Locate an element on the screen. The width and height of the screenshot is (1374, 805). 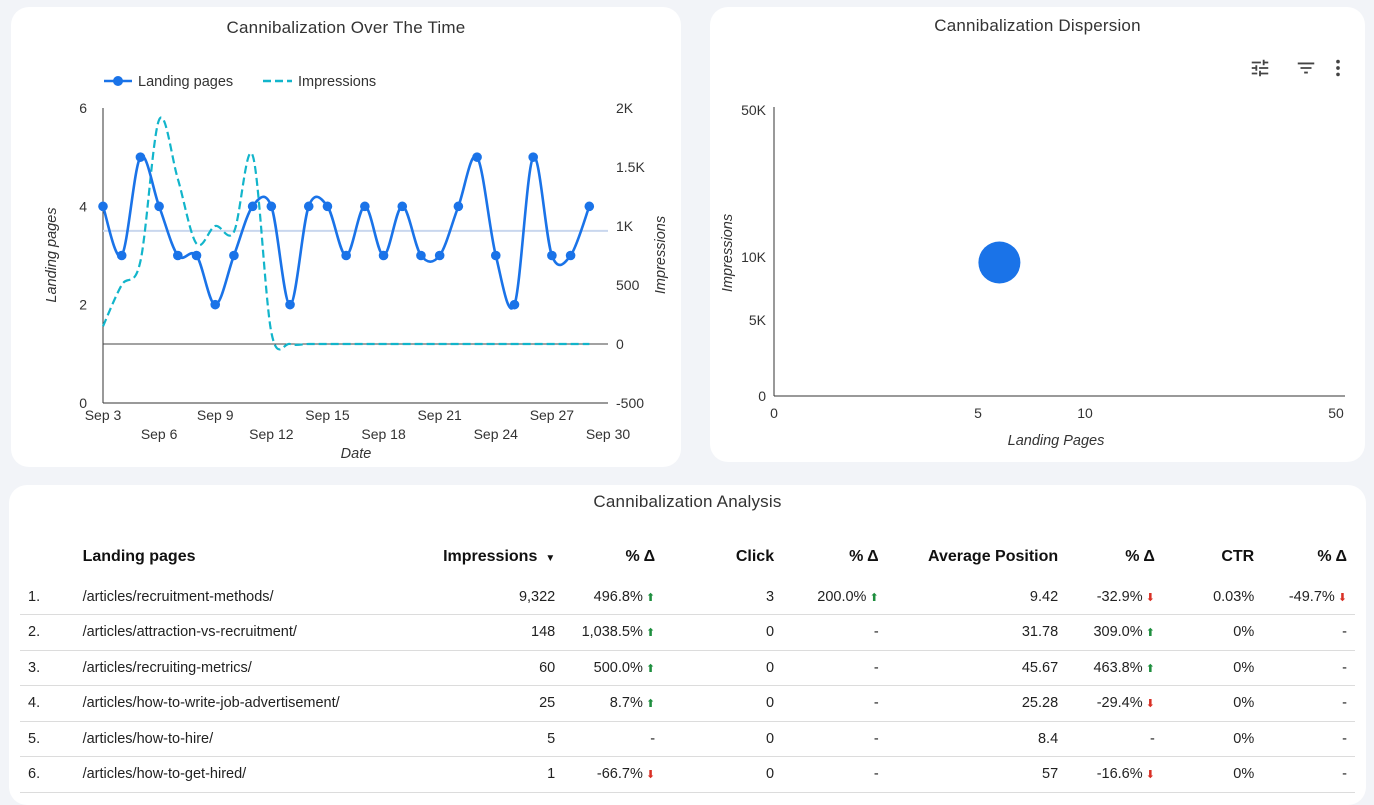
impressions-cell: 5 is located at coordinates (483, 739).